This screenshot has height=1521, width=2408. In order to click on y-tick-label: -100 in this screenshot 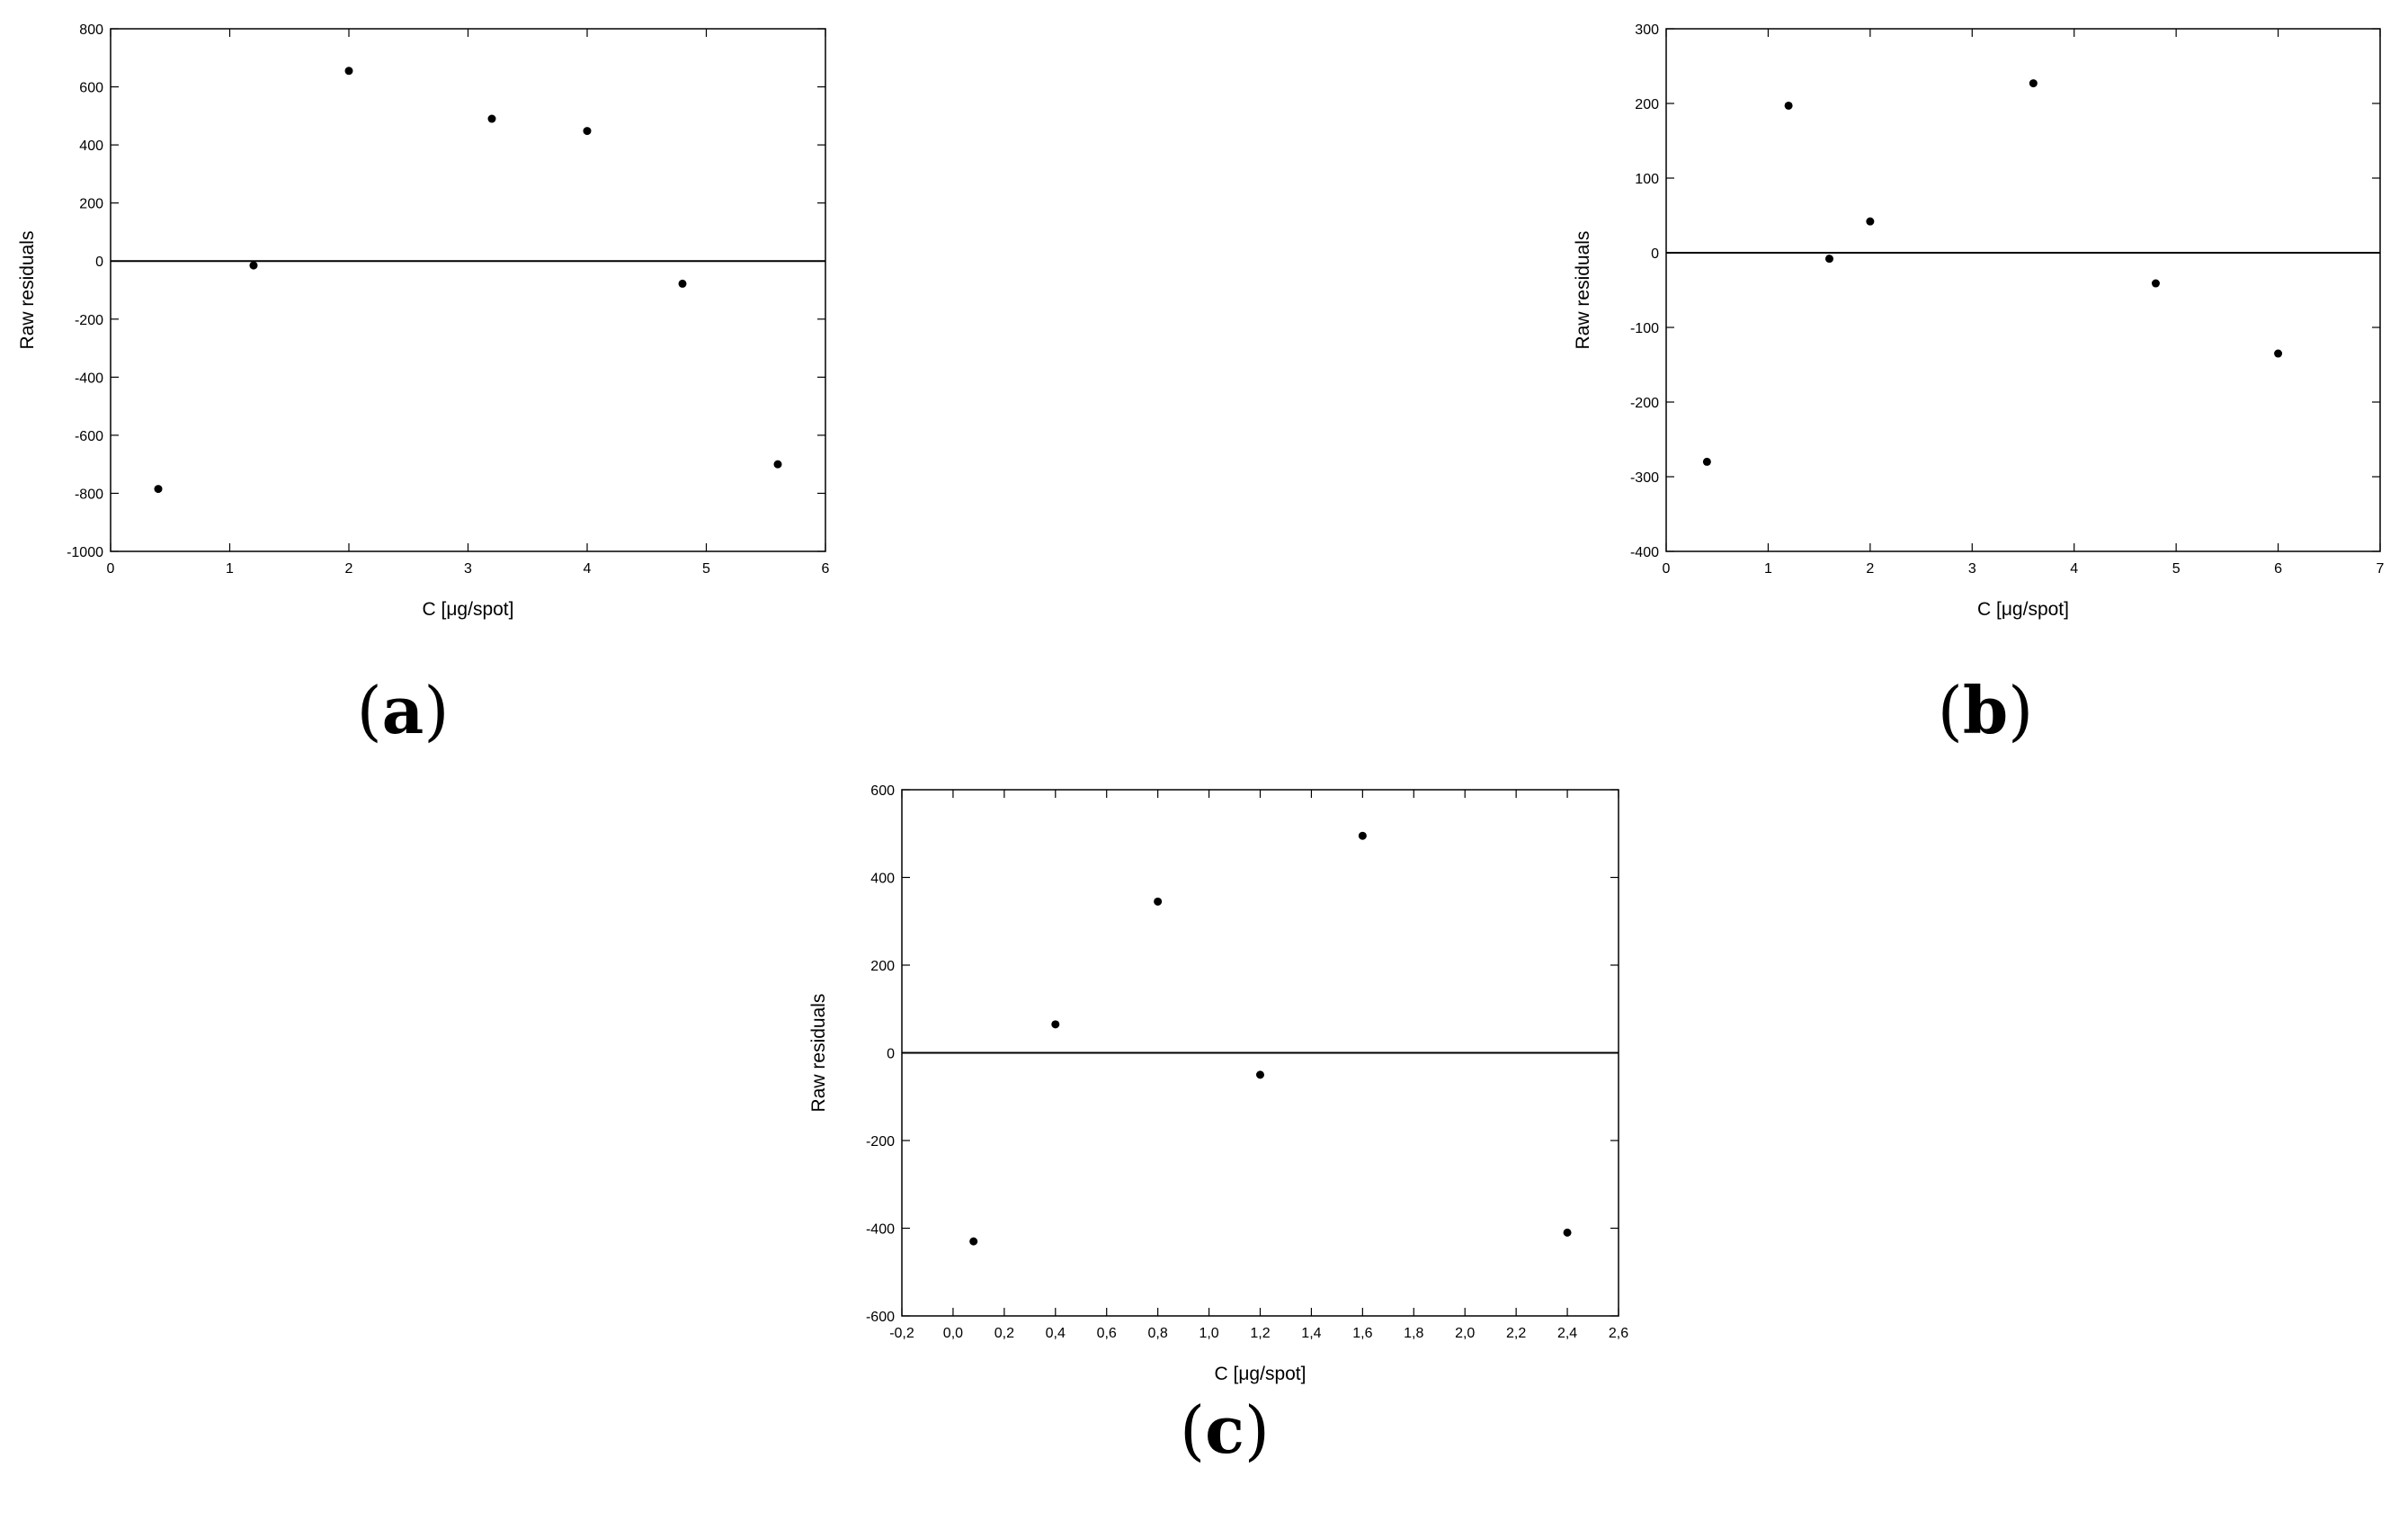, I will do `click(1644, 328)`.